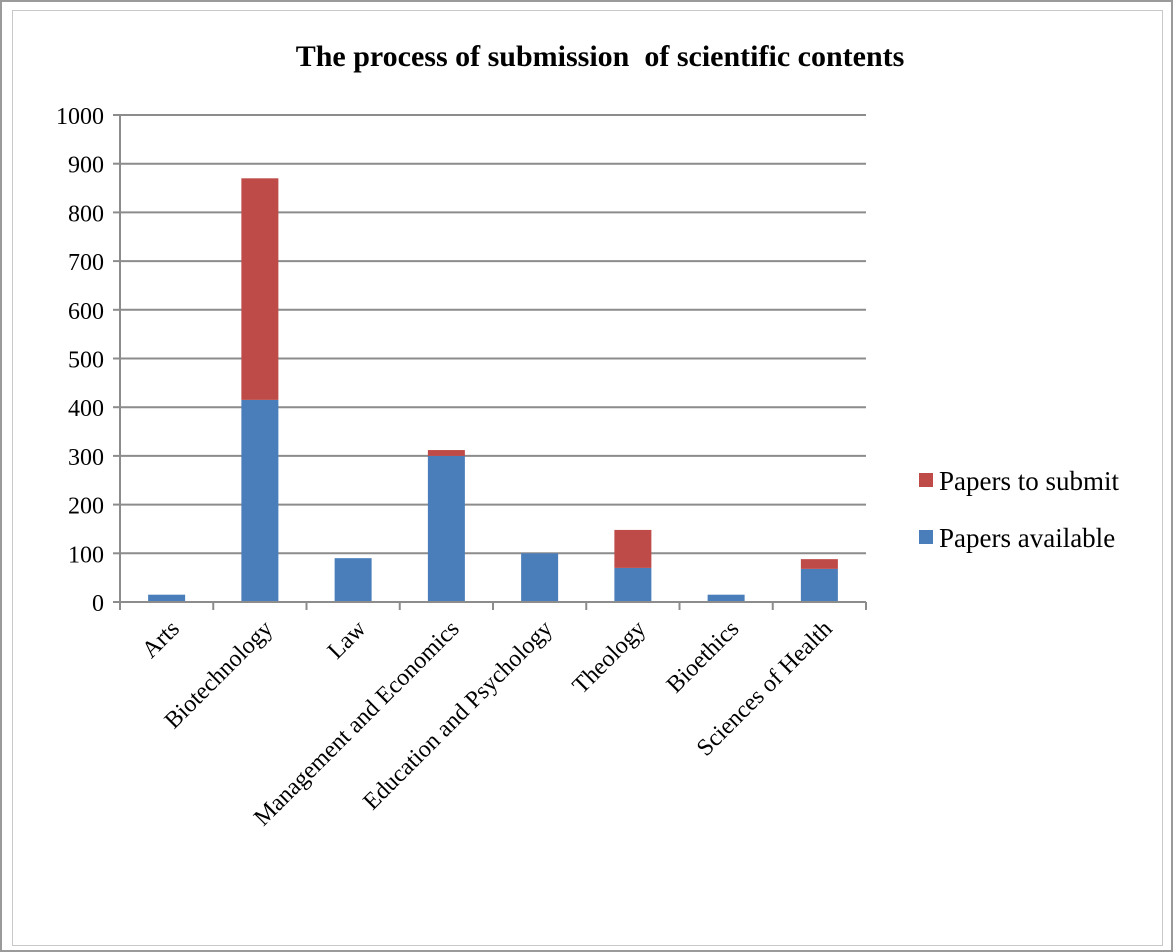  I want to click on x-category-label: Arts, so click(161, 640).